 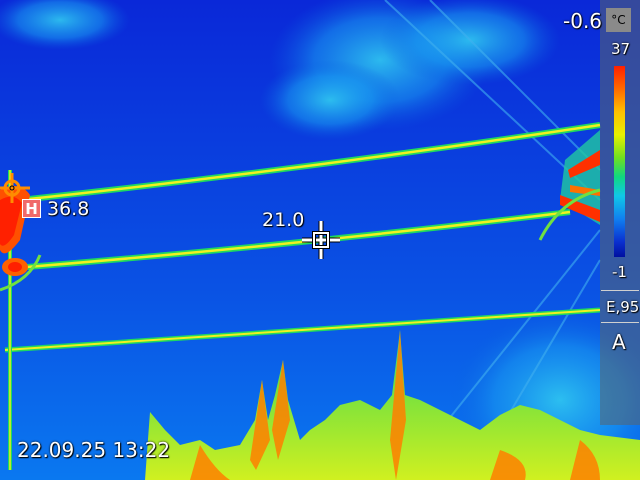 I want to click on hot-spot-crosshair, so click(x=15, y=188).